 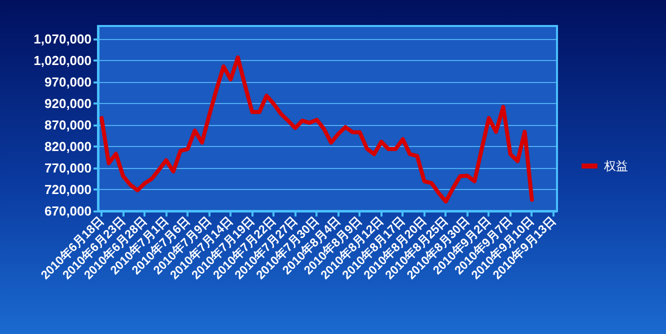 What do you see at coordinates (63, 60) in the screenshot?
I see `y-tick-label: 1,020,000` at bounding box center [63, 60].